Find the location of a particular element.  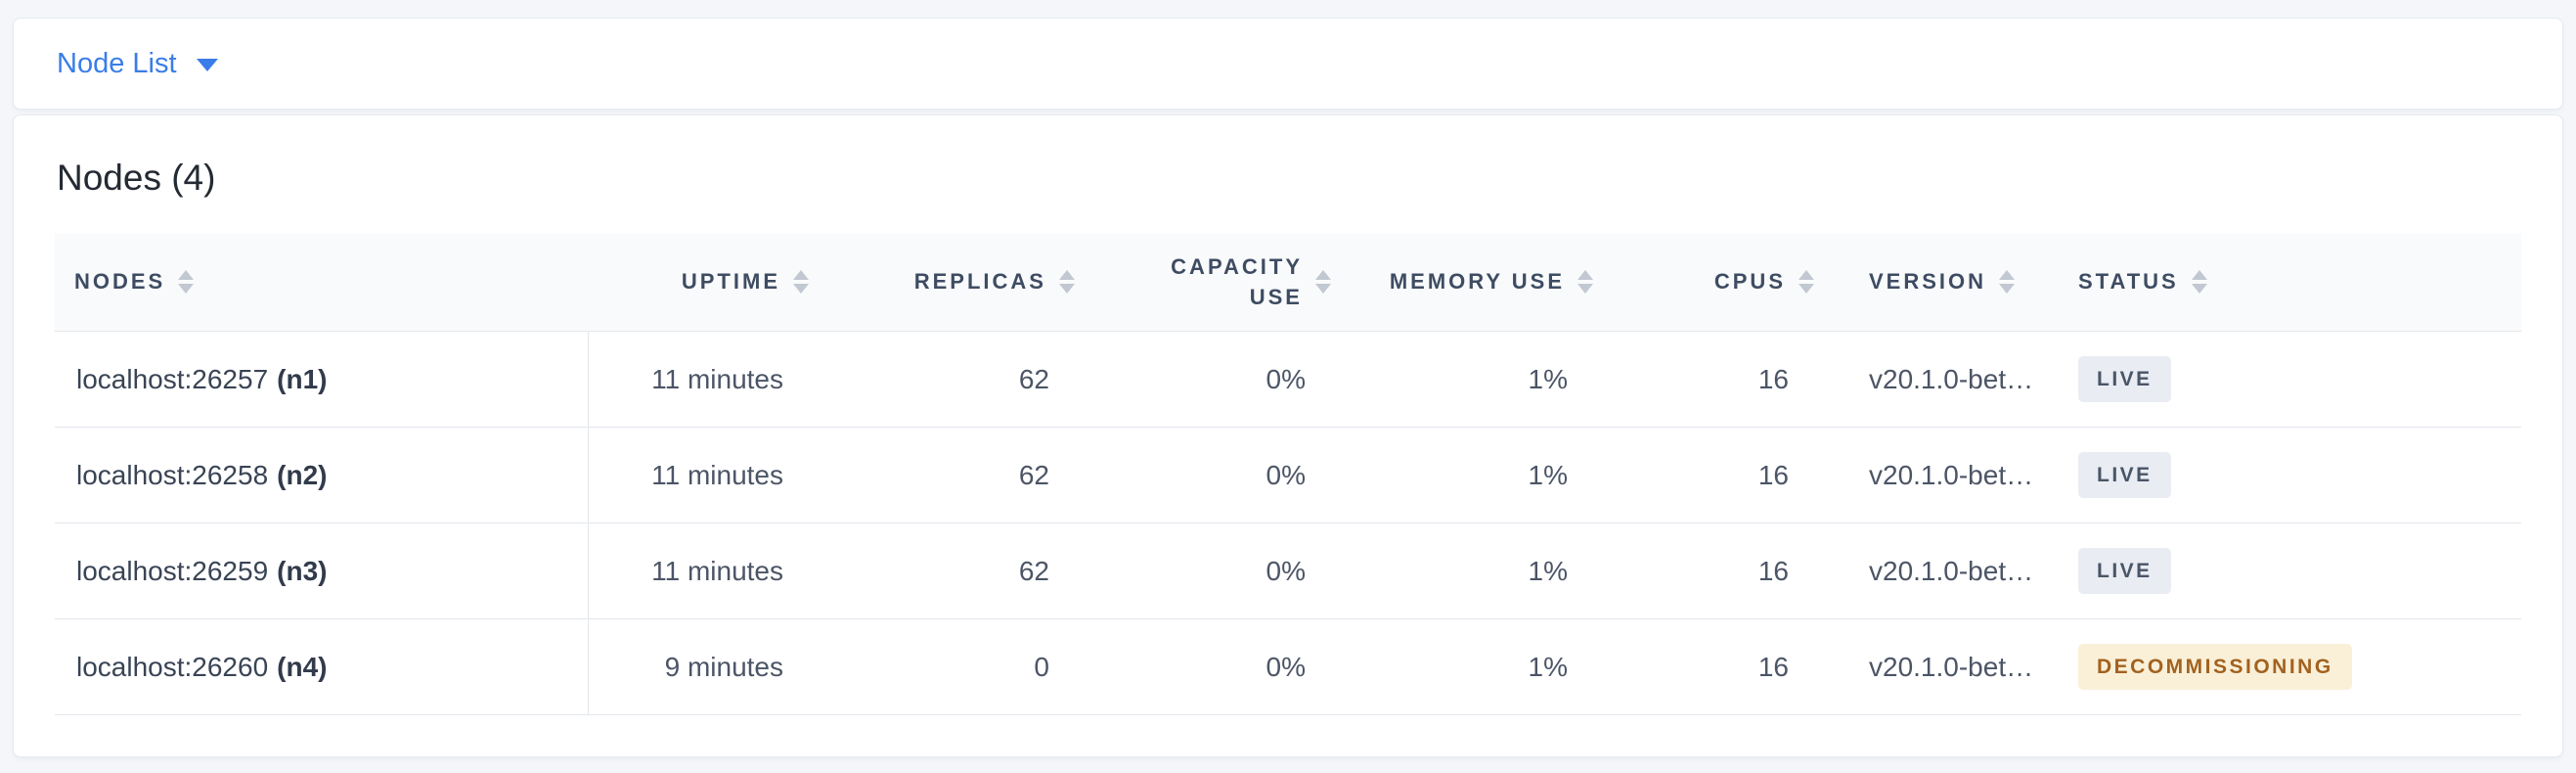

view-dropdown: Node List is located at coordinates (137, 64).